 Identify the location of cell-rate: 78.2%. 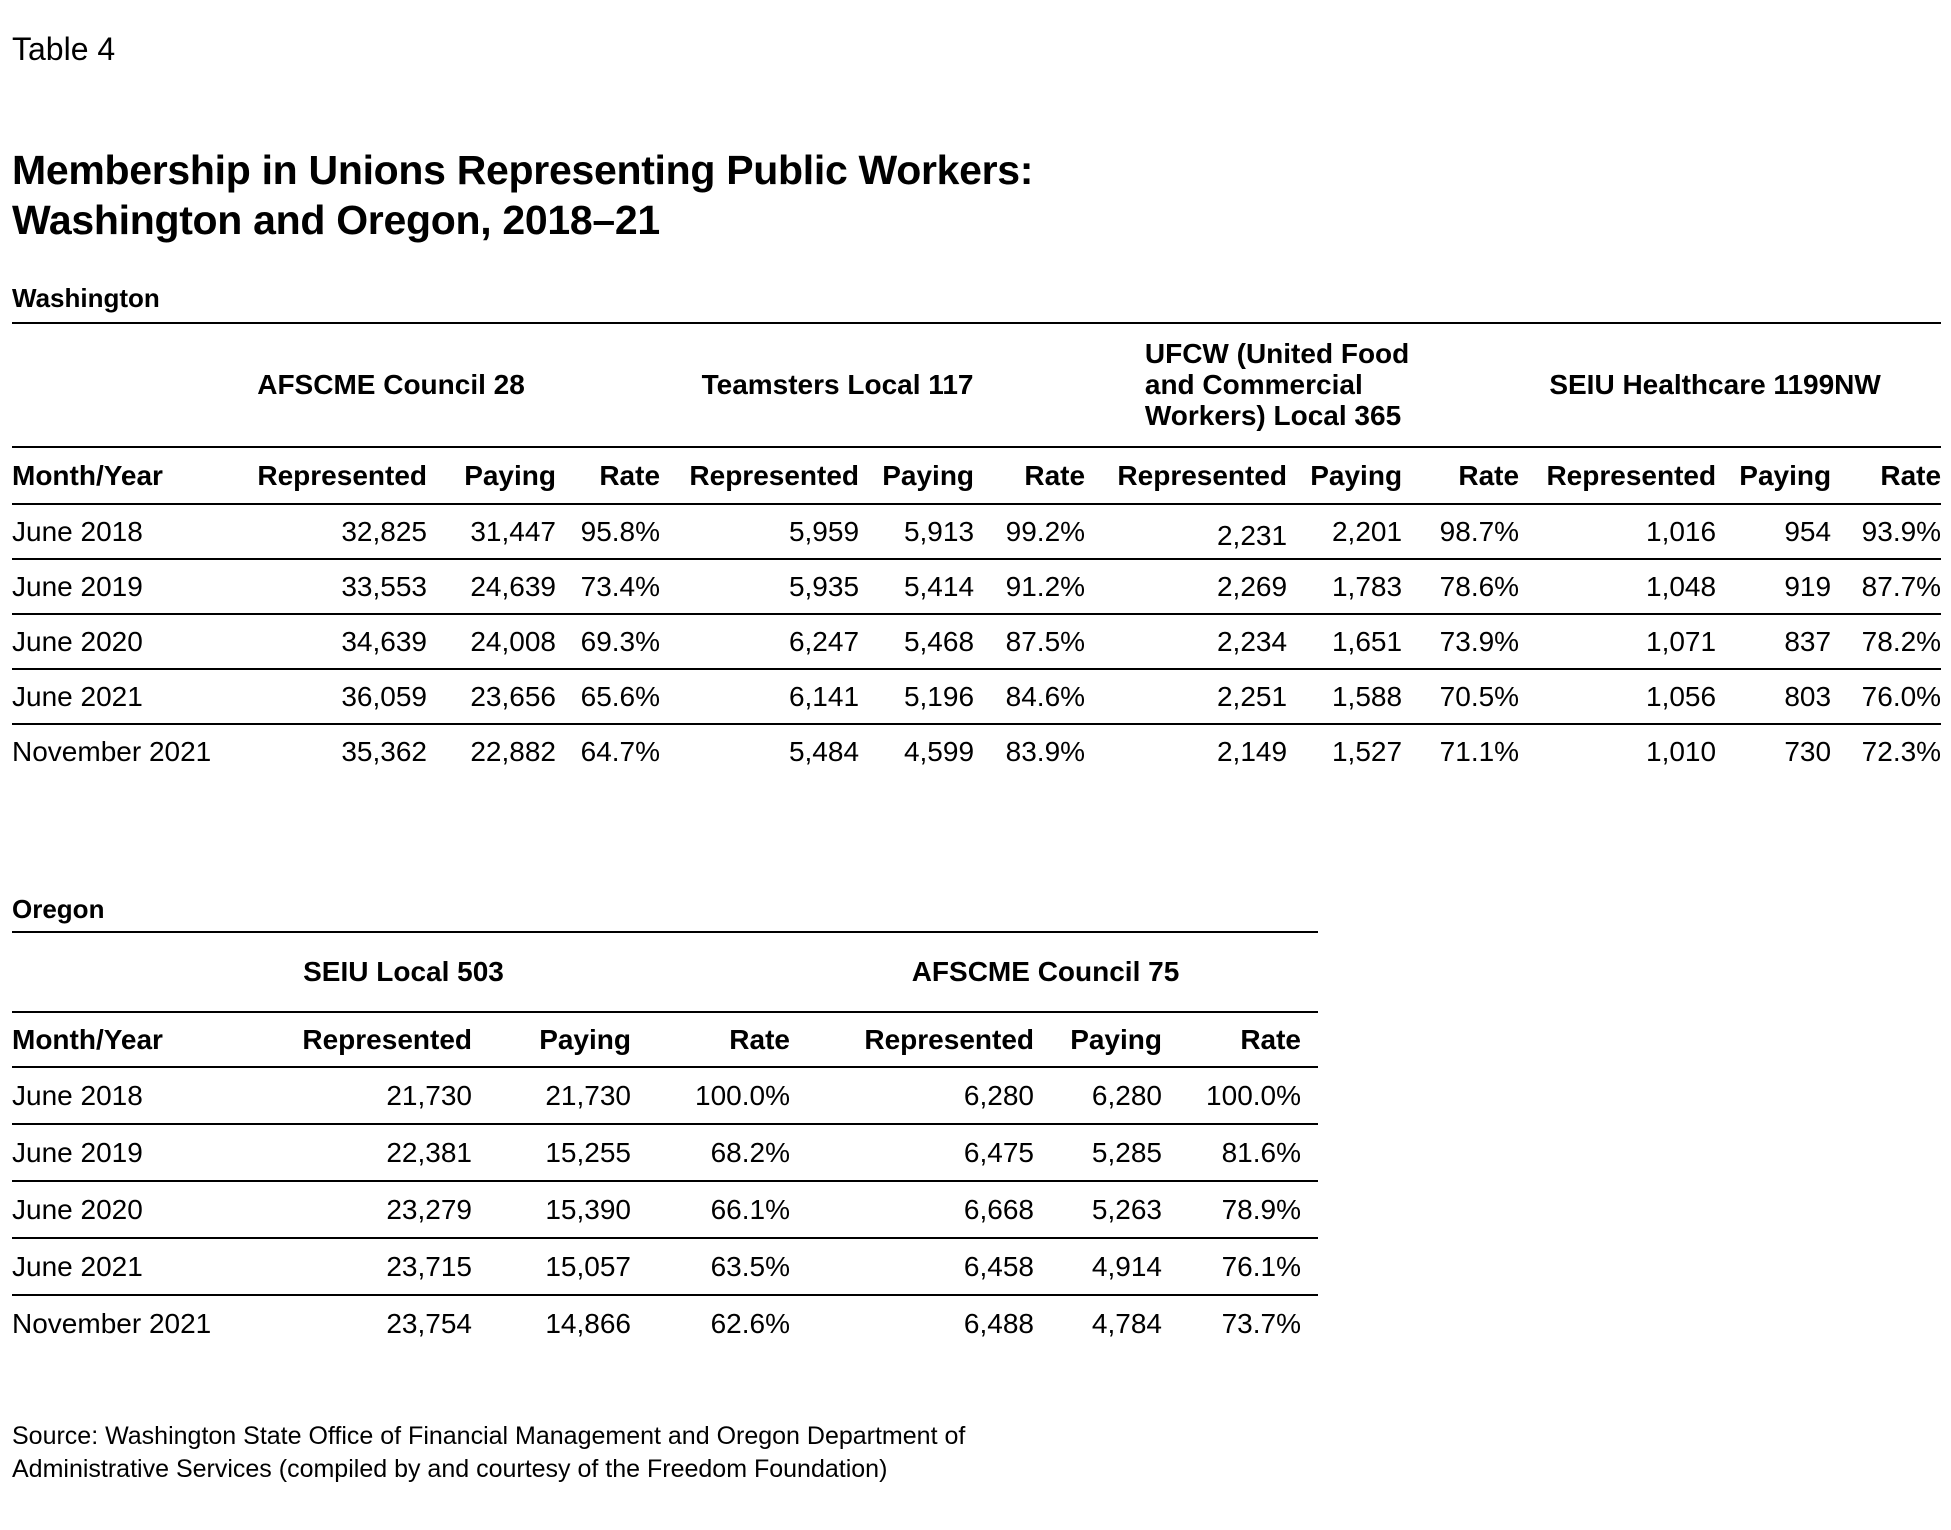
(1901, 641).